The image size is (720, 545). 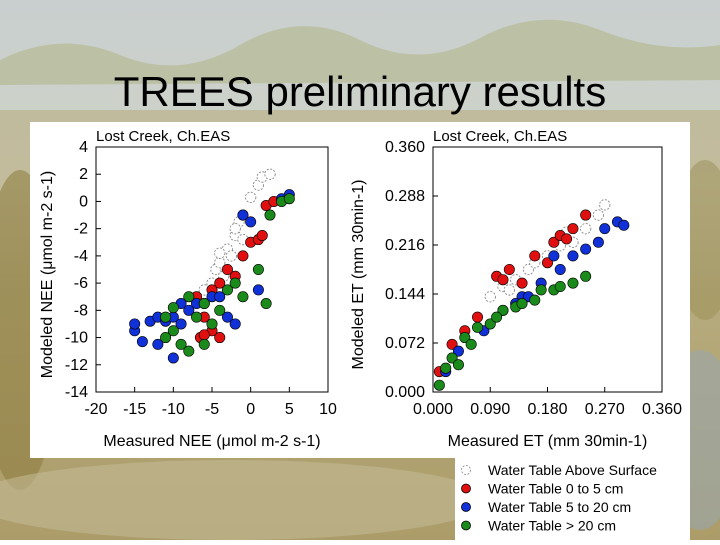 I want to click on y-tick-label: 0.216, so click(x=405, y=245).